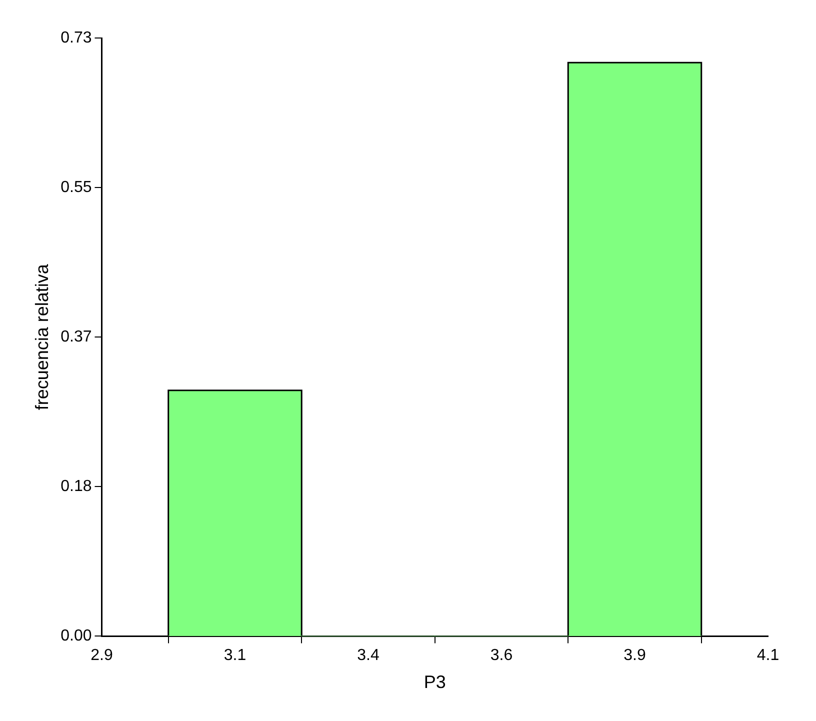 Image resolution: width=816 pixels, height=721 pixels. Describe the element at coordinates (435, 682) in the screenshot. I see `x-axis-title: P3` at that location.